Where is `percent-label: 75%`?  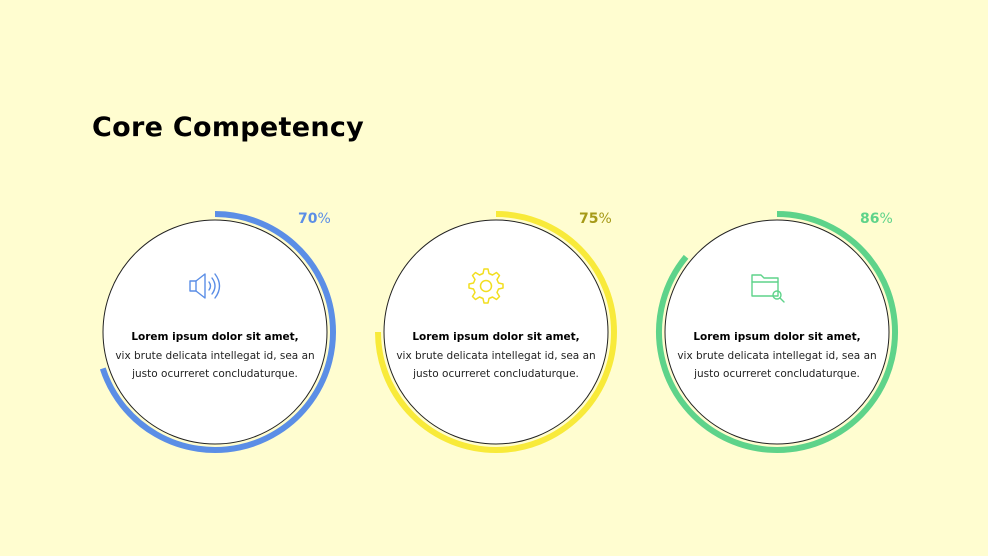 percent-label: 75% is located at coordinates (595, 219).